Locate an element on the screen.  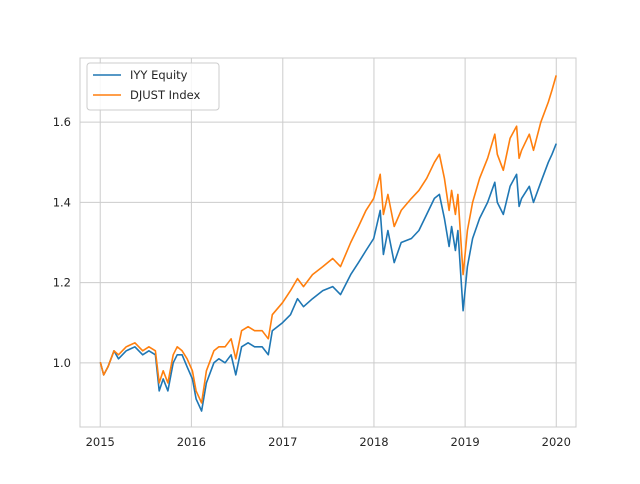
y-tick-label: 1.4 is located at coordinates (62, 202).